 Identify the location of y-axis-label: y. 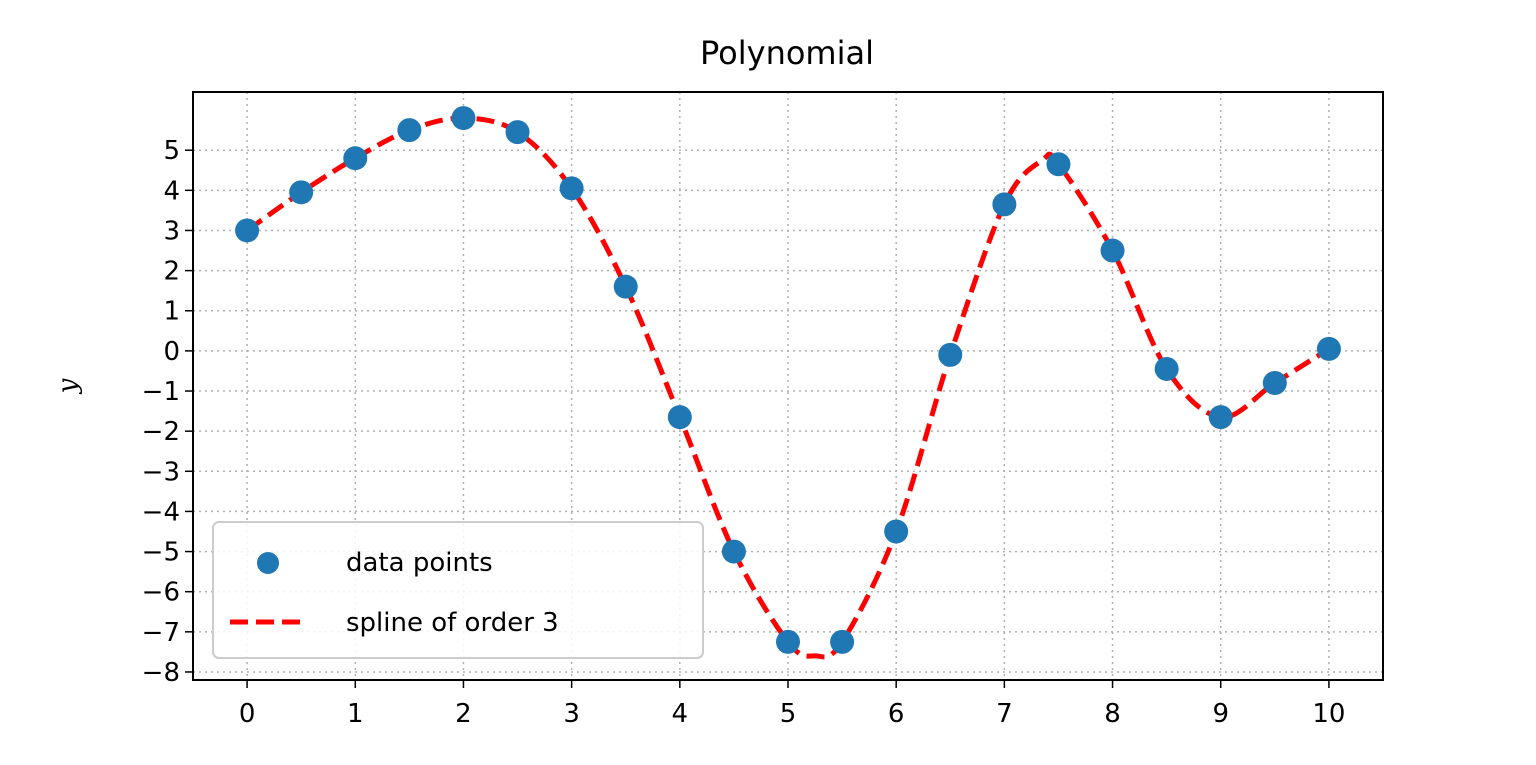
(68, 386).